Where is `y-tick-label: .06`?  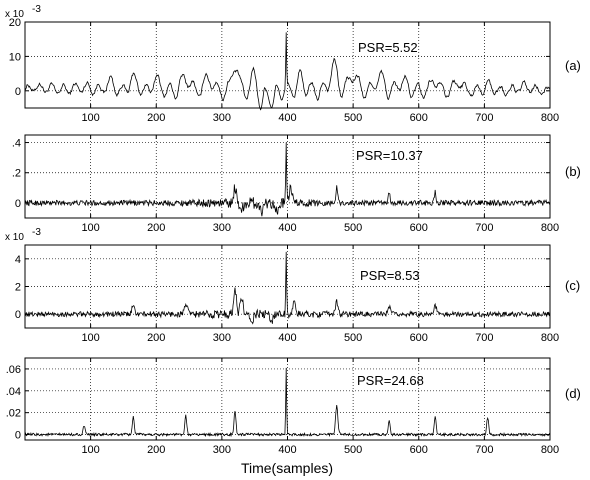 y-tick-label: .06 is located at coordinates (13, 370).